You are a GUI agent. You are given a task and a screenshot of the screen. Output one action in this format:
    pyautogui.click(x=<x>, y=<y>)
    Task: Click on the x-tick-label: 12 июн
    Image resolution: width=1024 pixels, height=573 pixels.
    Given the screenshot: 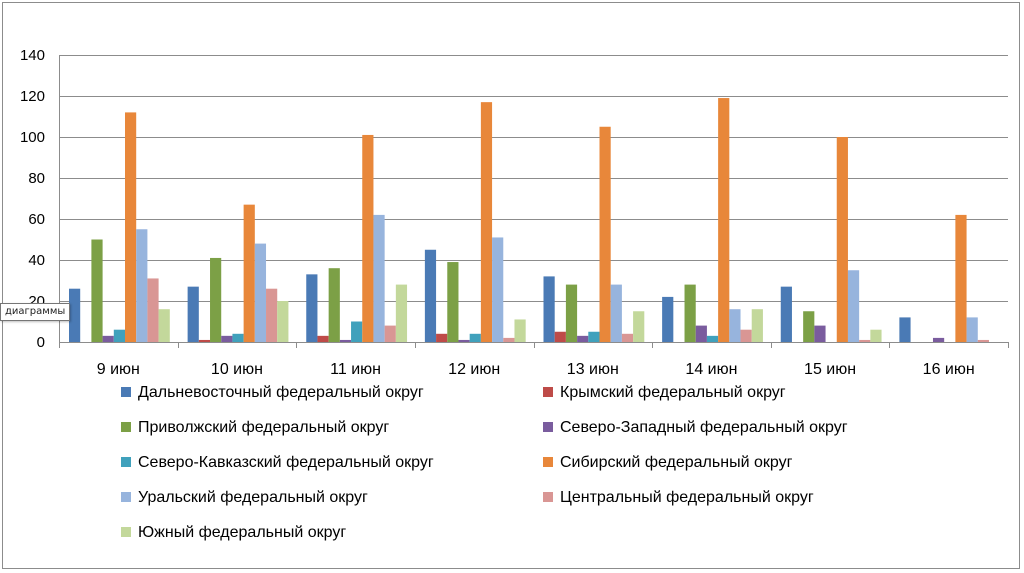 What is the action you would take?
    pyautogui.click(x=474, y=369)
    